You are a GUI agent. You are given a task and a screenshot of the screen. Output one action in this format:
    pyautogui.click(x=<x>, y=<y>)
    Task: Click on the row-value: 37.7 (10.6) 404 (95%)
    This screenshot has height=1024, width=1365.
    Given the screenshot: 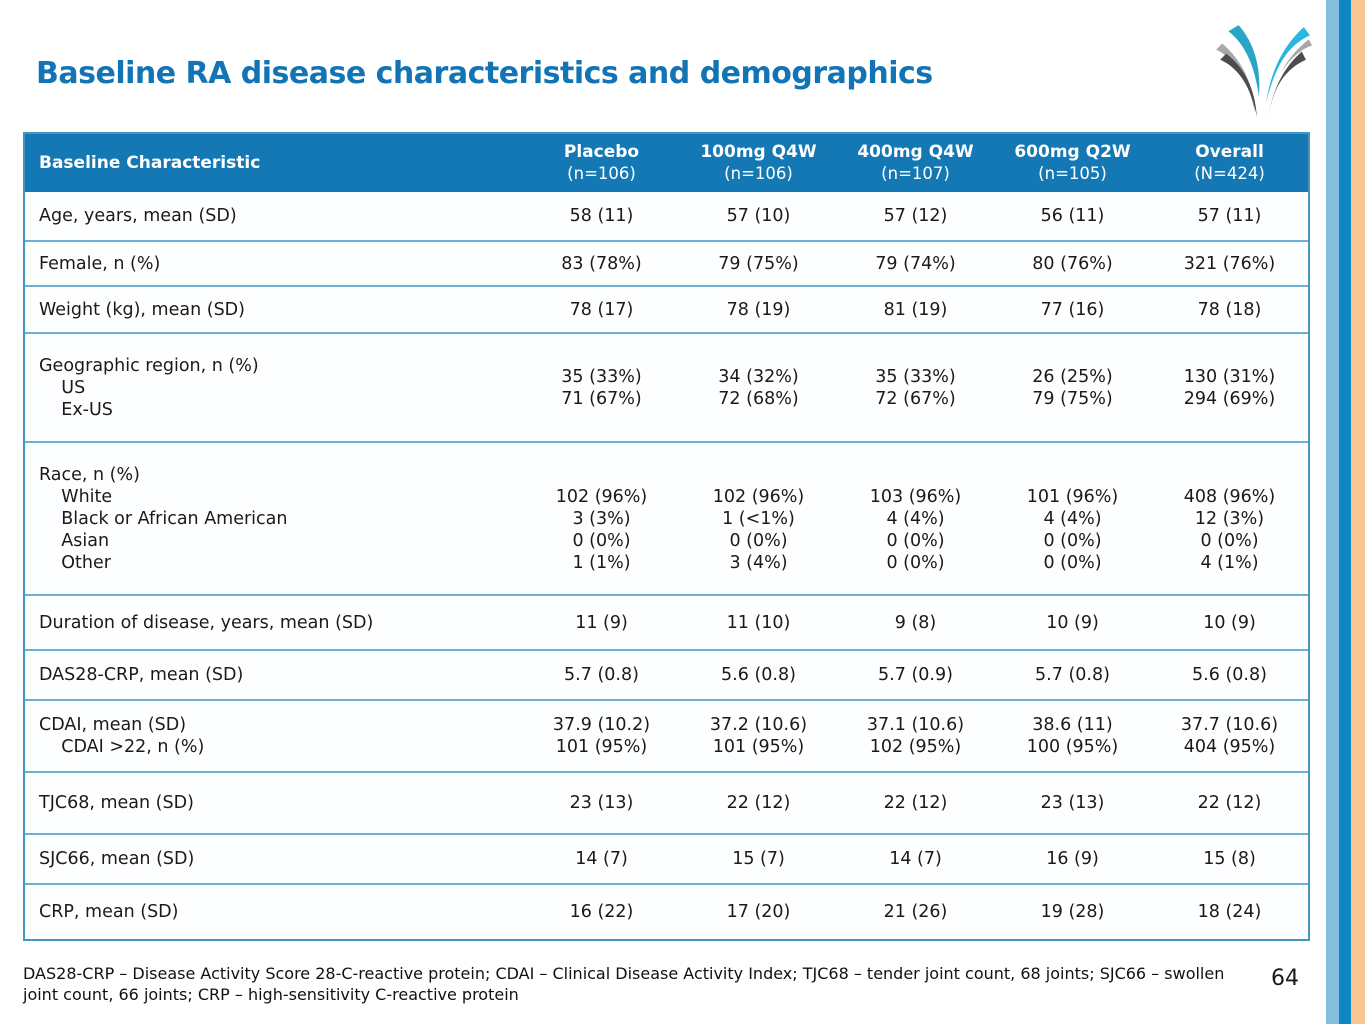 What is the action you would take?
    pyautogui.click(x=1229, y=736)
    